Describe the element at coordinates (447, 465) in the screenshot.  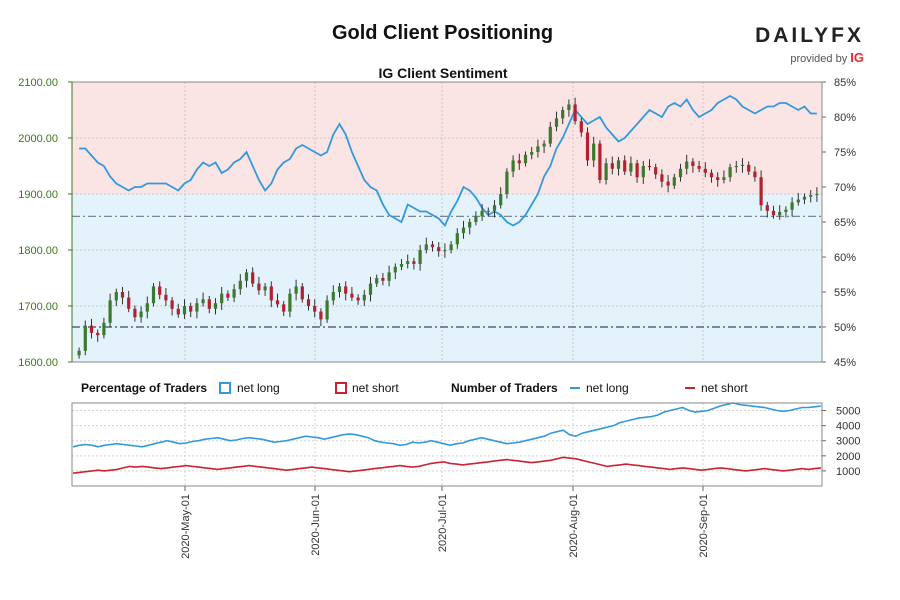
I see `traders-net-short-line` at that location.